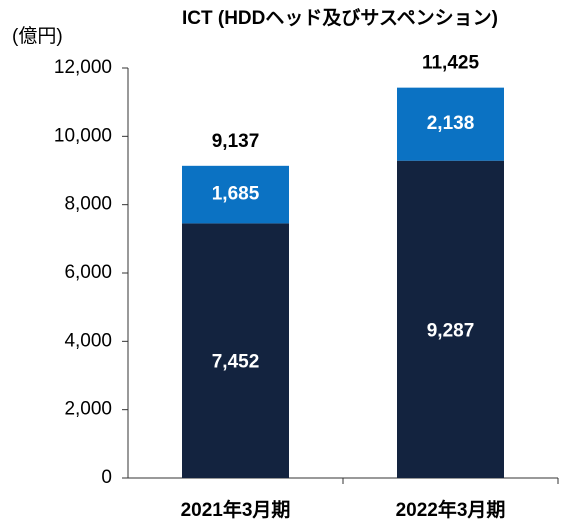  Describe the element at coordinates (236, 509) in the screenshot. I see `x-tick-label: 2021年3月期` at that location.